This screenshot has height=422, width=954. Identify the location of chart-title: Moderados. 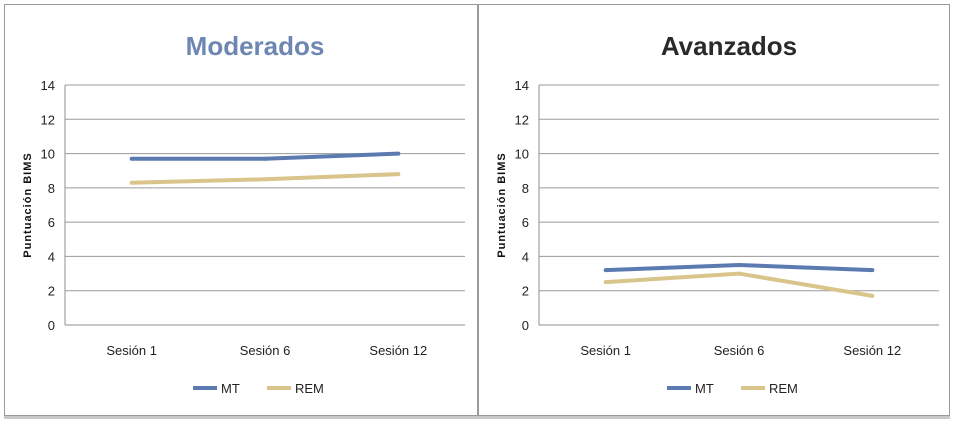
(255, 46).